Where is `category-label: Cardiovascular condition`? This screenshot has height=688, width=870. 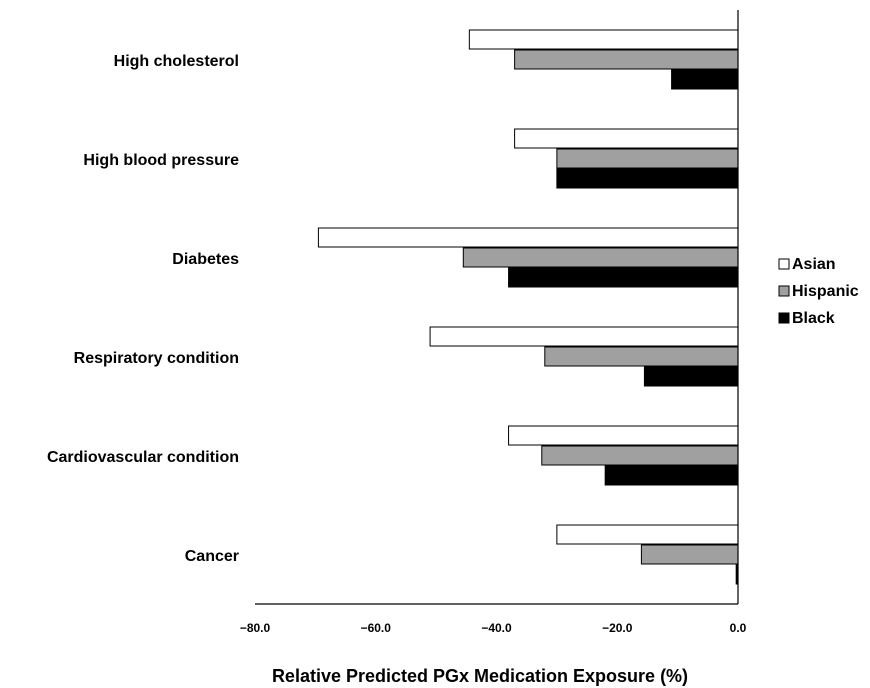
category-label: Cardiovascular condition is located at coordinates (143, 457).